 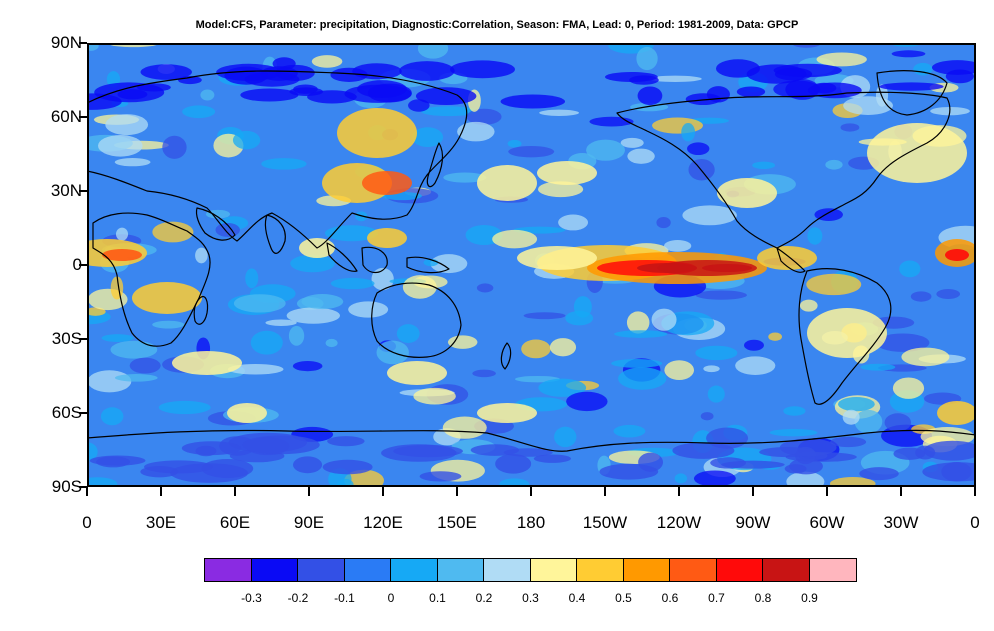 I want to click on coastline-antarctica, so click(x=531, y=440).